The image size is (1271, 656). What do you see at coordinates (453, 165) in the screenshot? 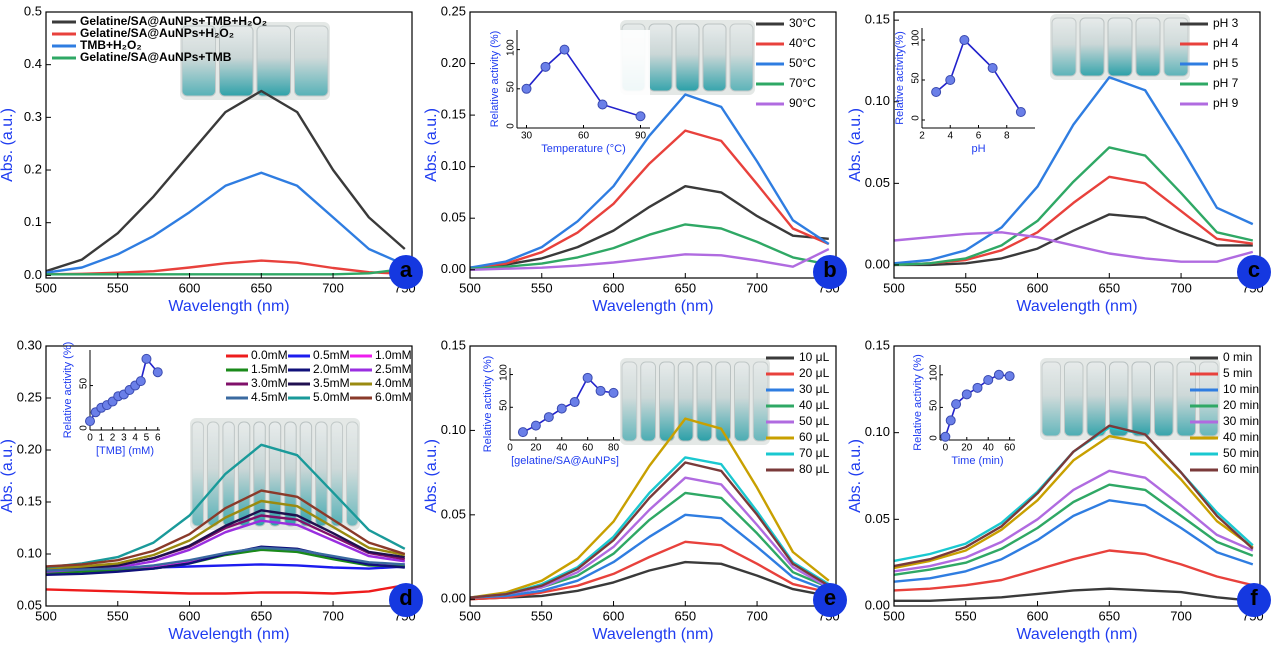
I see `y-tick-label: 0.10` at bounding box center [453, 165].